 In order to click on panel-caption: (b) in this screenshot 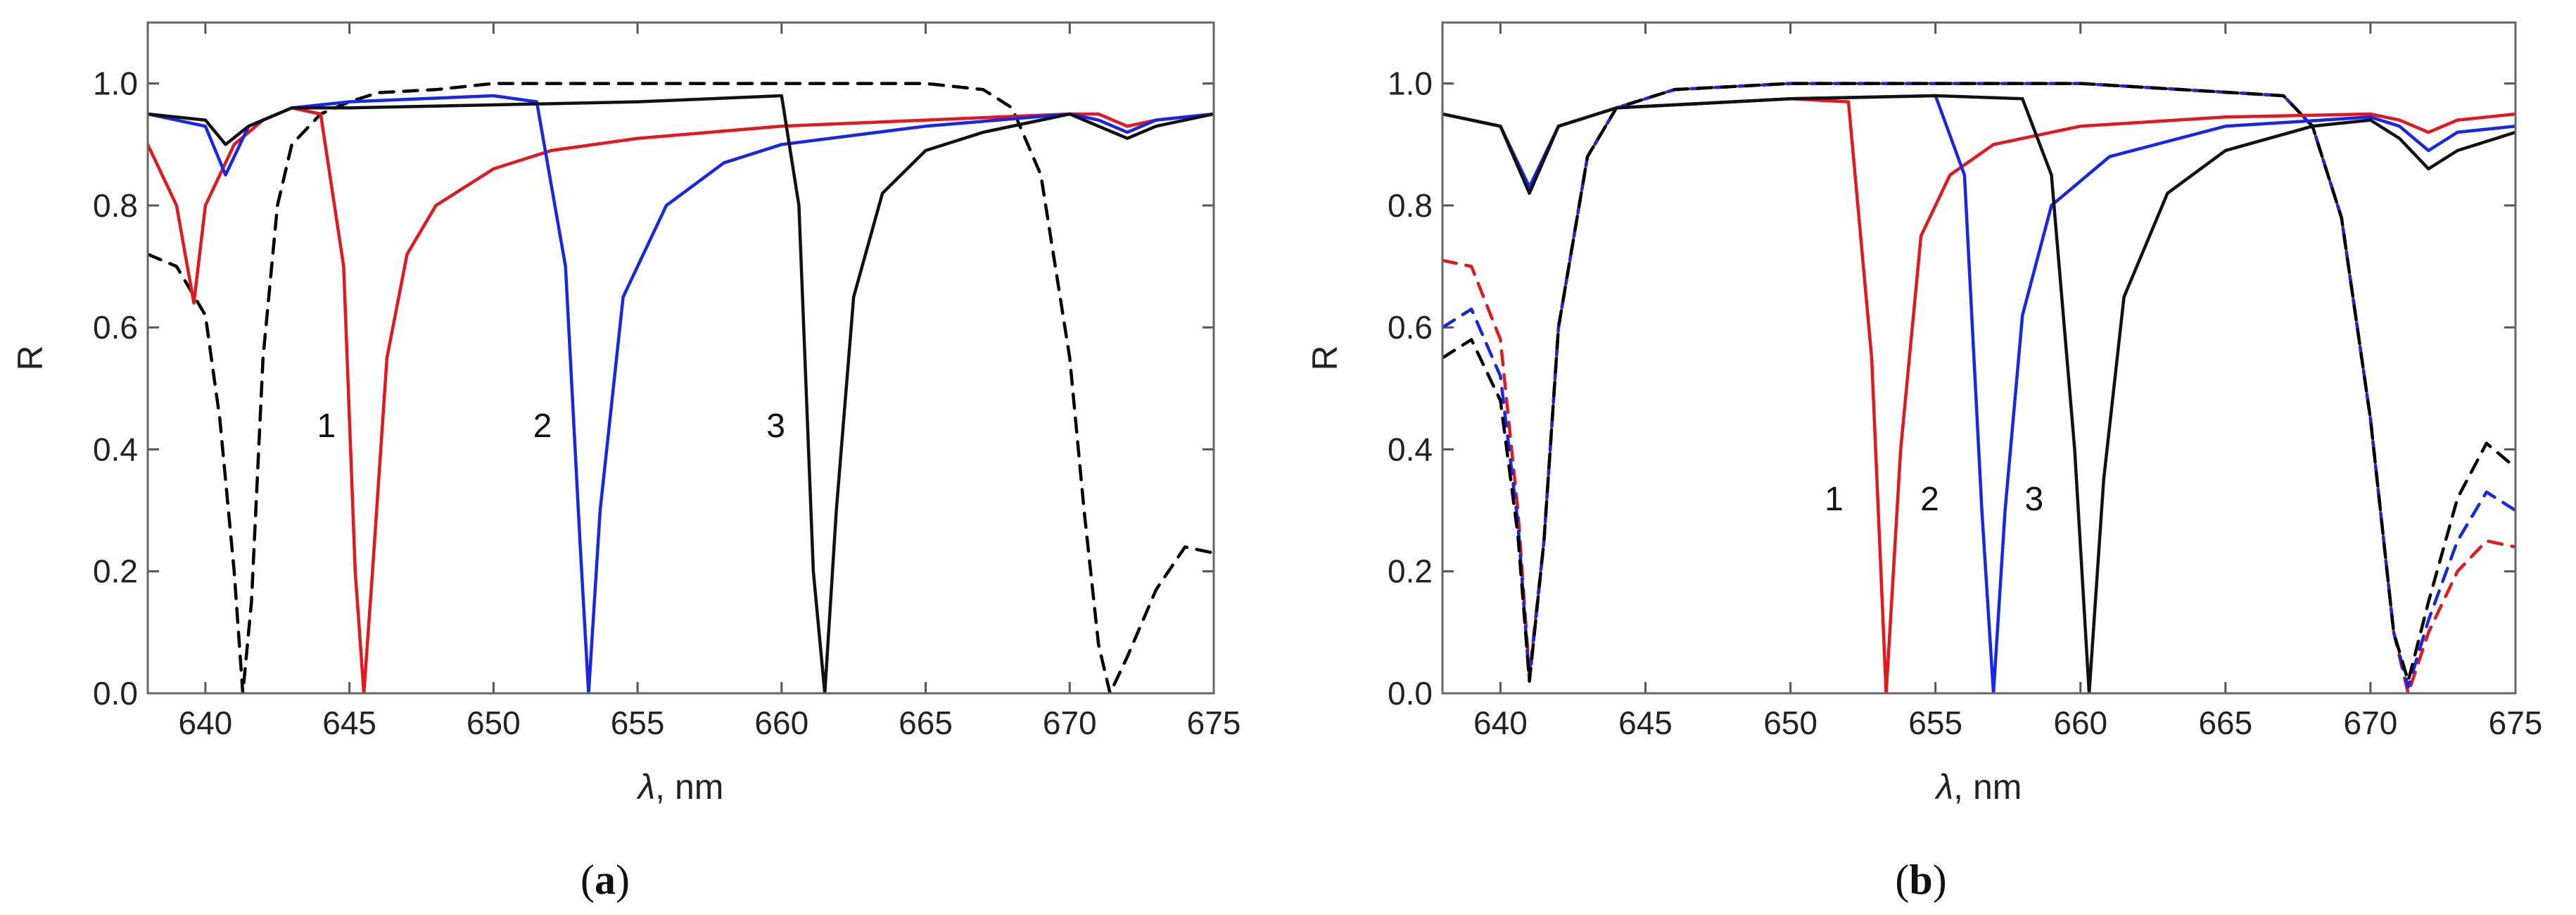, I will do `click(1920, 880)`.